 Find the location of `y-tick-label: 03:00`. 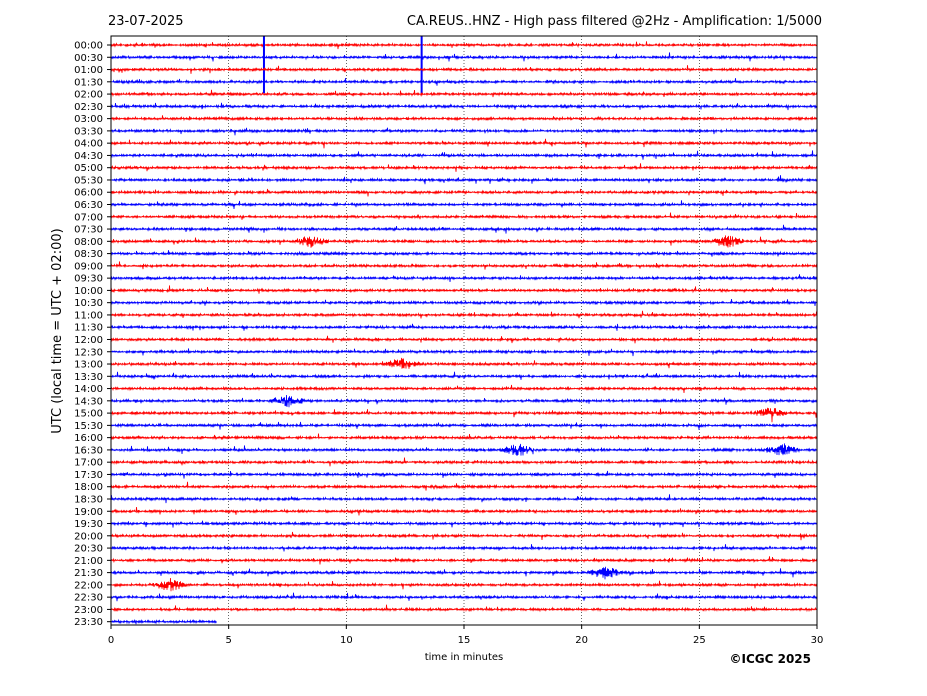

y-tick-label: 03:00 is located at coordinates (88, 119).